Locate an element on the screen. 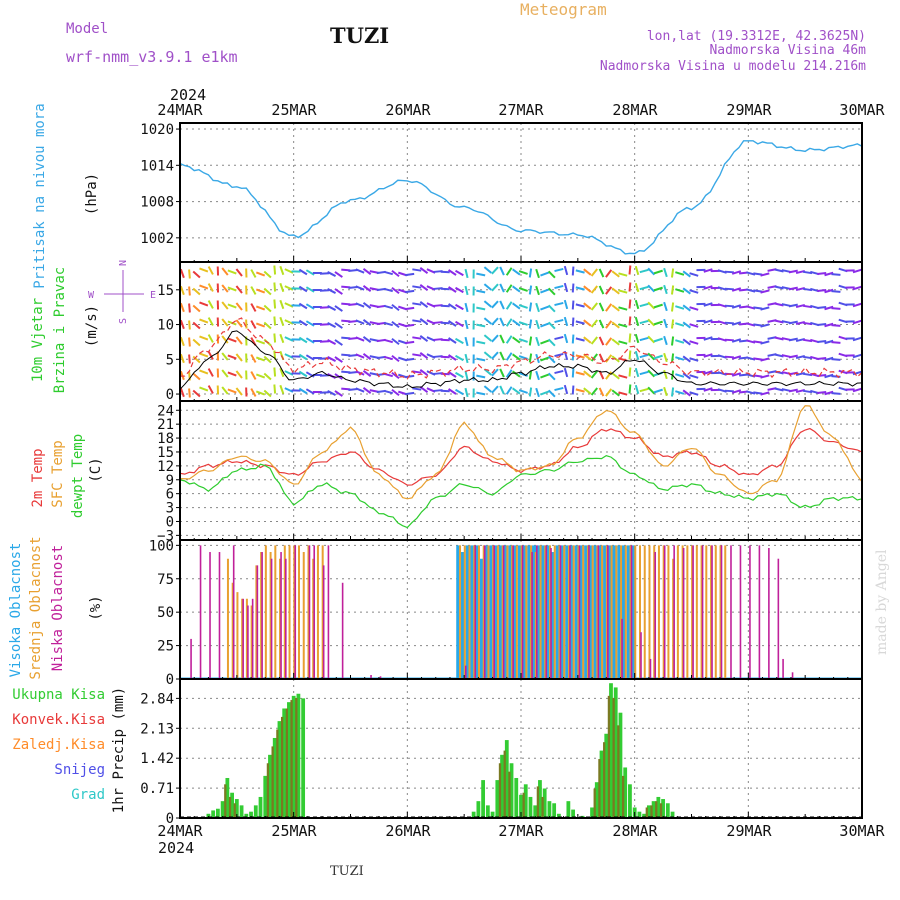 This screenshot has height=900, width=900. pressure-label: Pritisak na nivou mora is located at coordinates (40, 195).